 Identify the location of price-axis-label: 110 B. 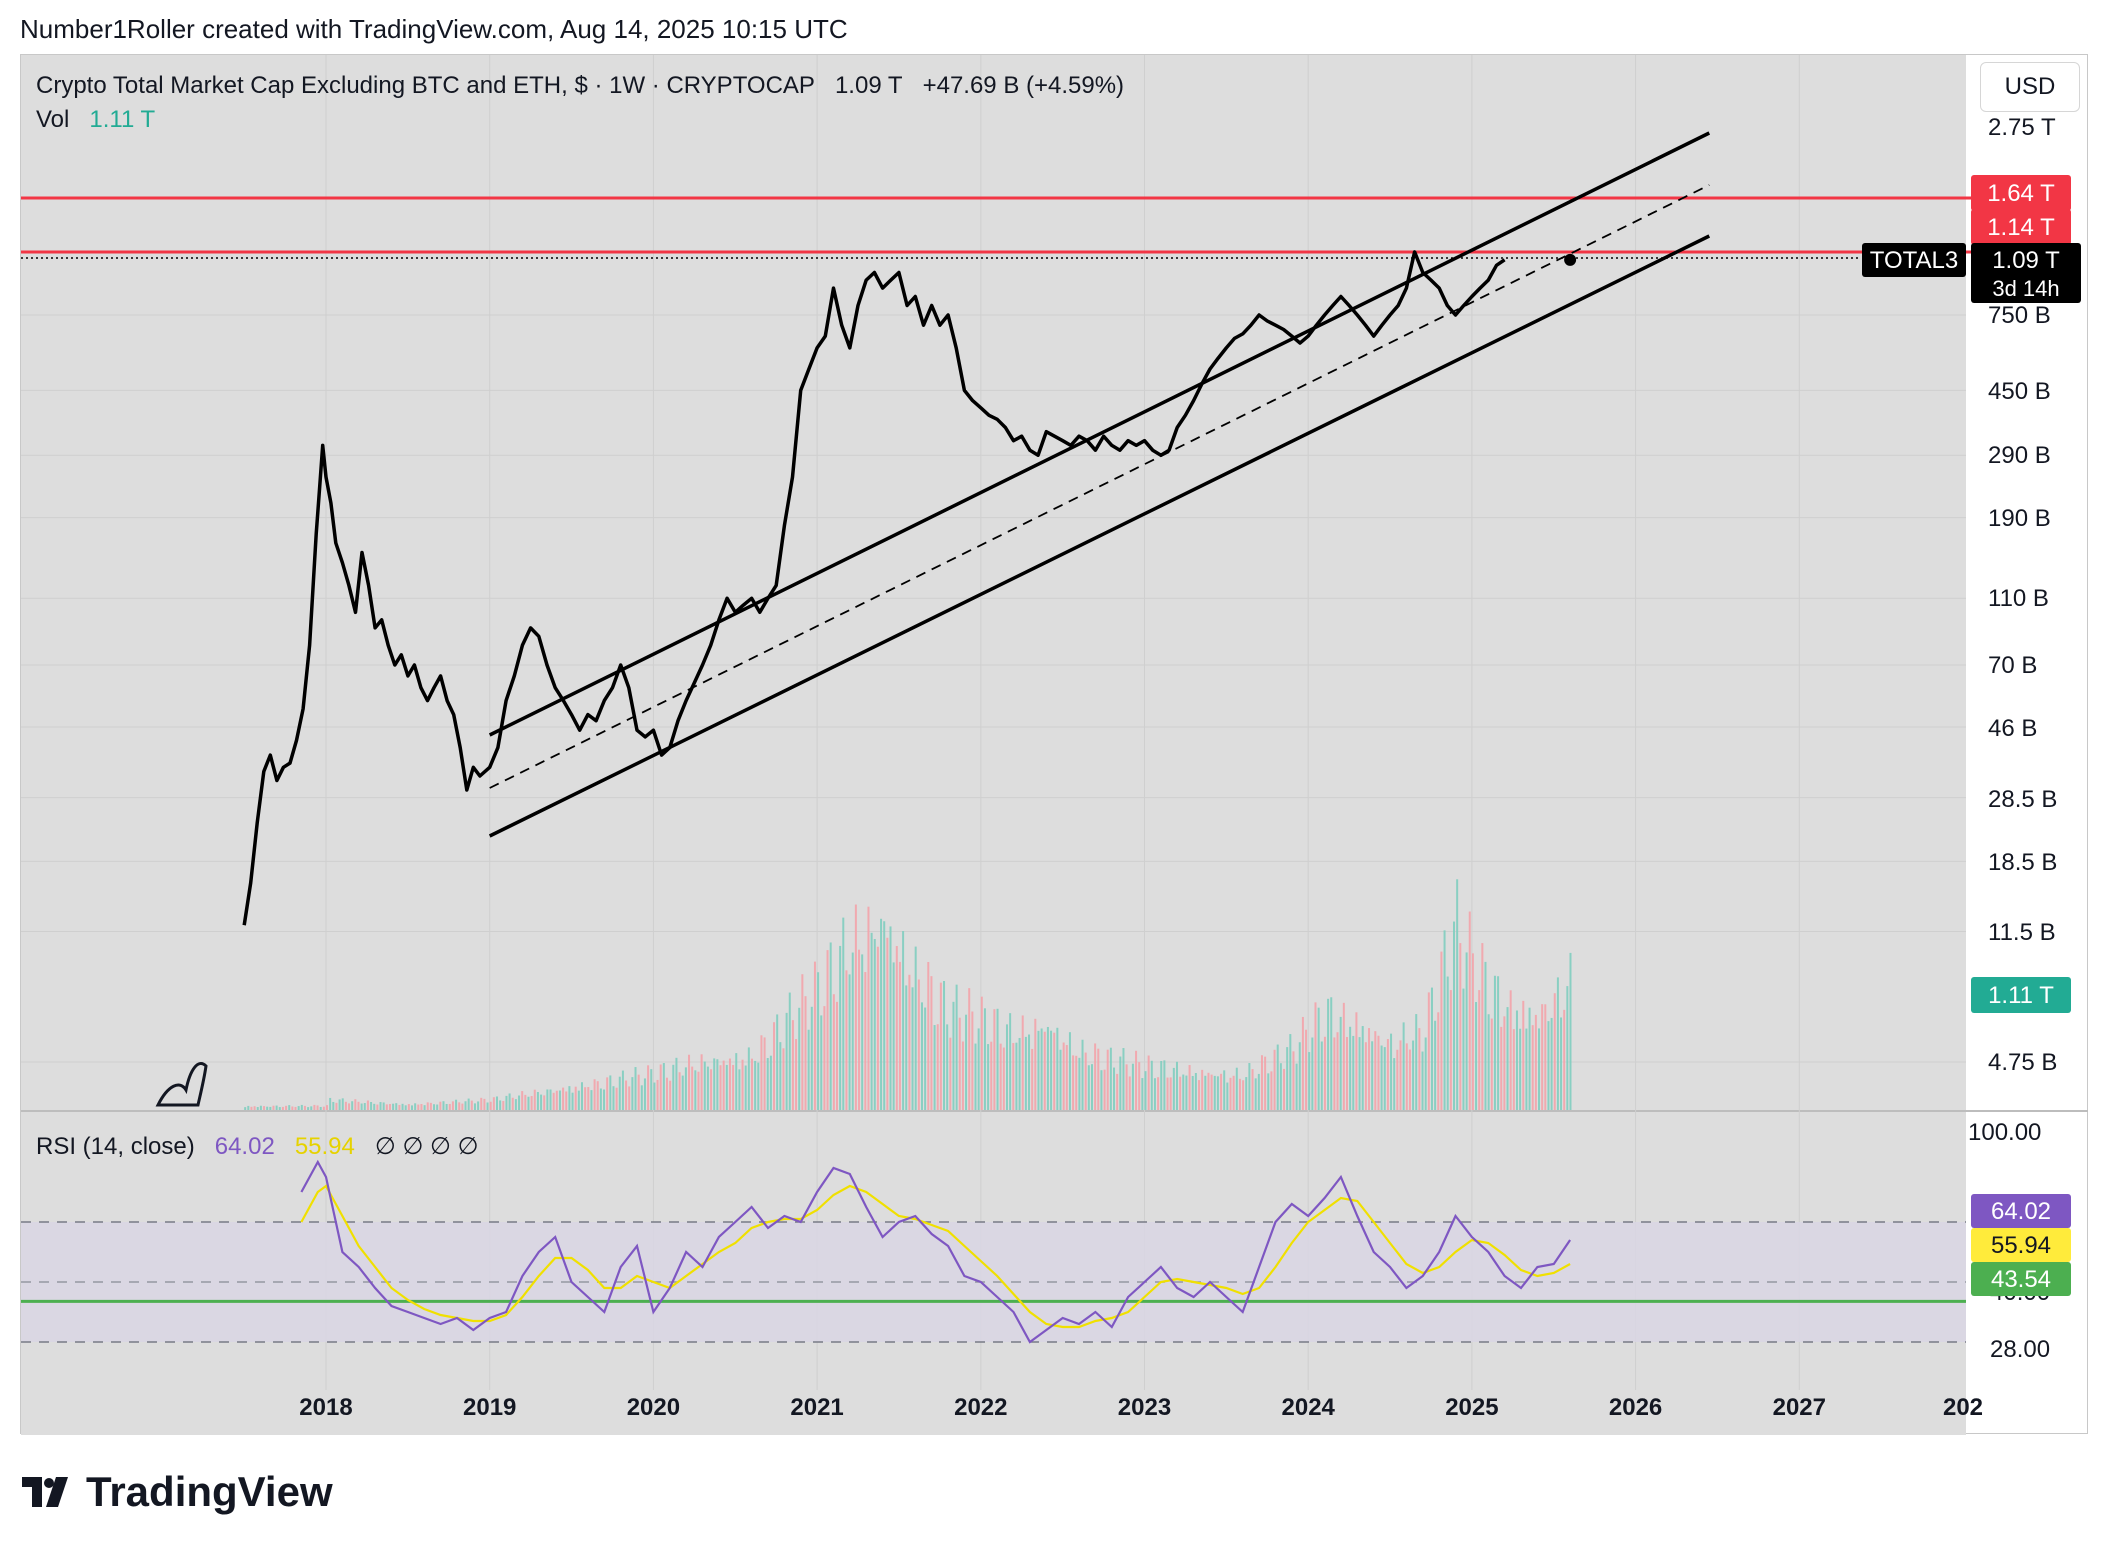
(2018, 598).